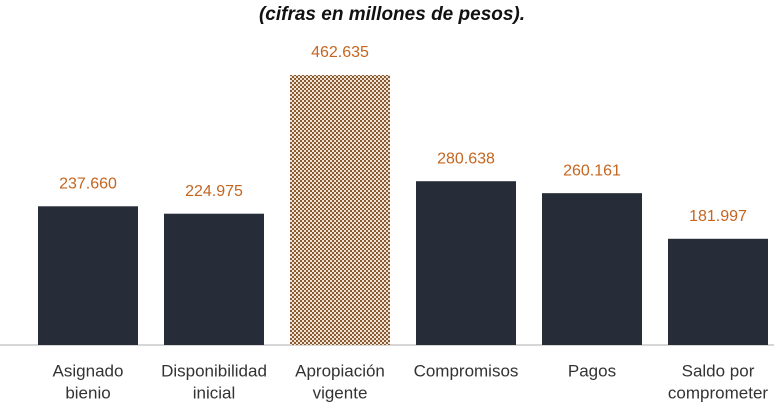 The width and height of the screenshot is (774, 411). What do you see at coordinates (592, 170) in the screenshot?
I see `value-label: 260.161` at bounding box center [592, 170].